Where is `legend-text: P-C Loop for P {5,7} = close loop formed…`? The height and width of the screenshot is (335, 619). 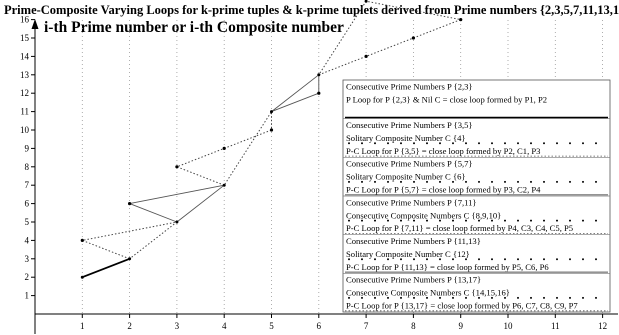 legend-text: P-C Loop for P {5,7} = close loop formed… is located at coordinates (443, 190).